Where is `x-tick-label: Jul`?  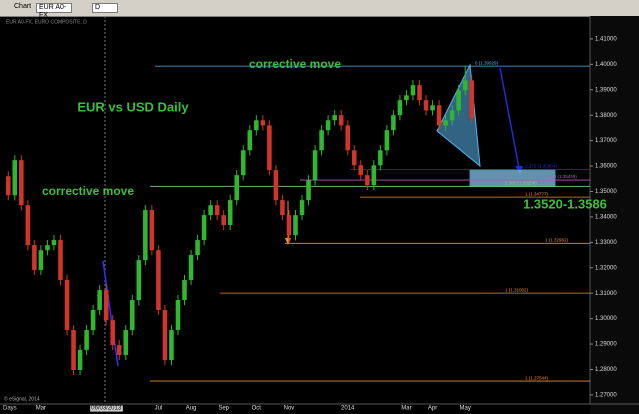
x-tick-label: Jul is located at coordinates (159, 409).